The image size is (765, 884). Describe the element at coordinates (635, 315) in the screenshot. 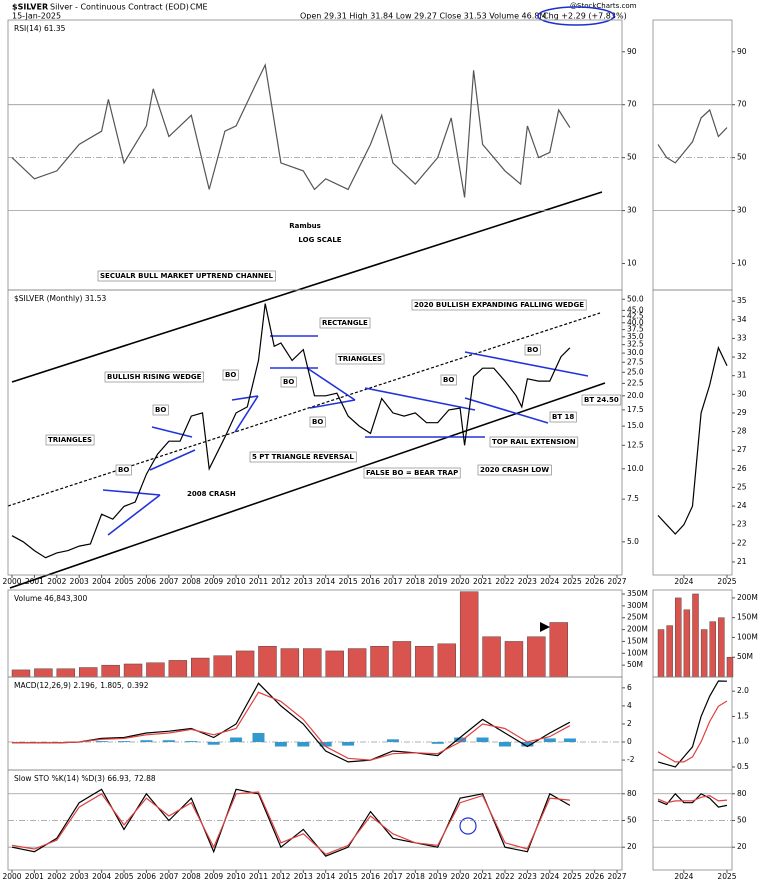

I see `y-tick-label: 42.5` at that location.